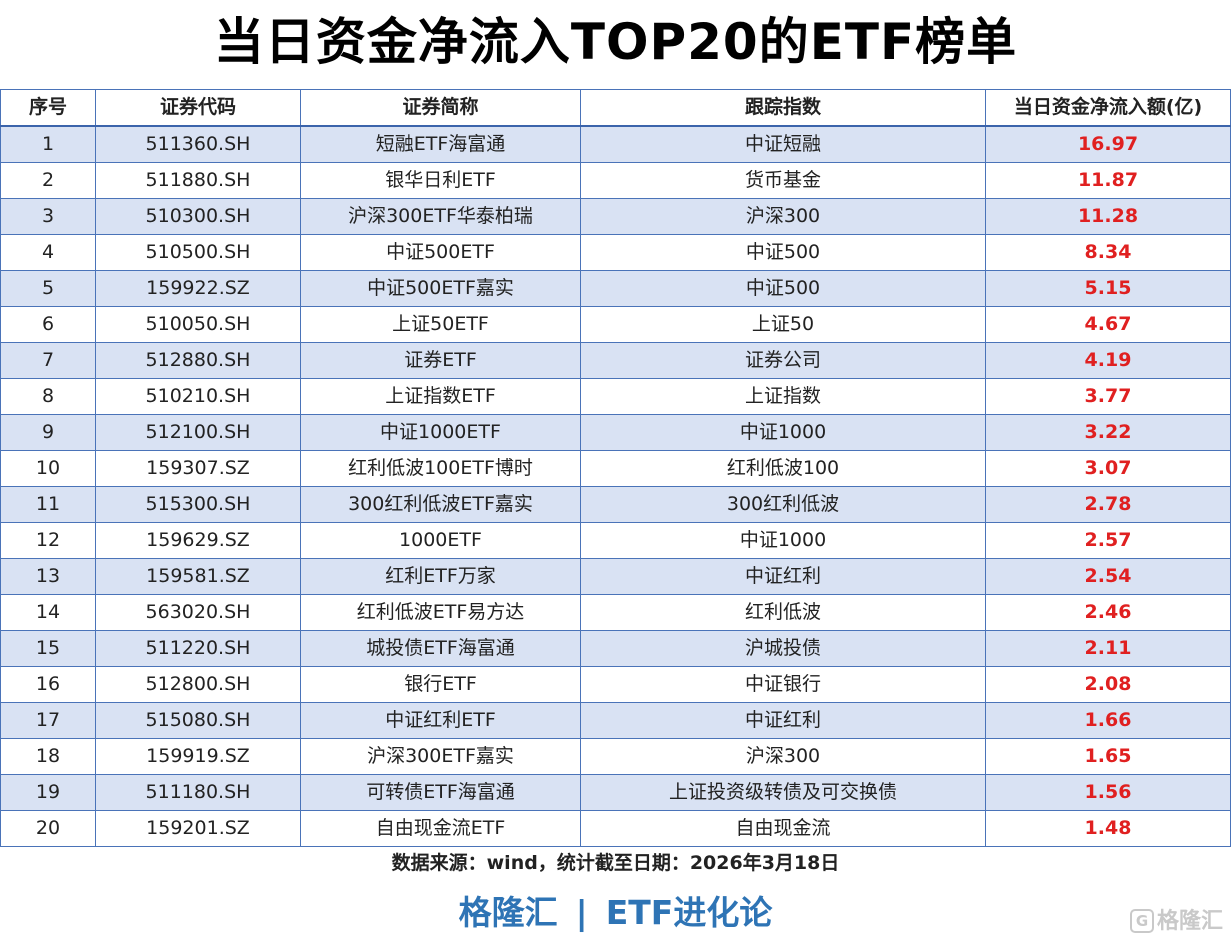  I want to click on rank-cell: 19, so click(48, 792).